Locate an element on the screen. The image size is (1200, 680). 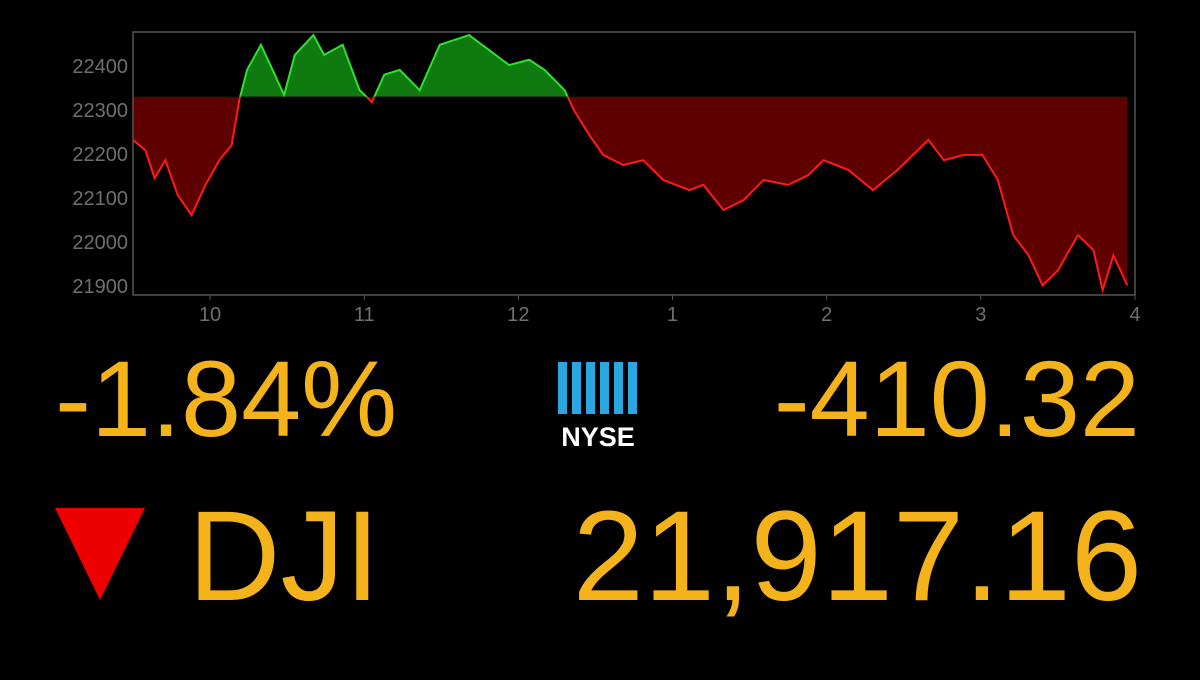
y-tick-label: 22000 is located at coordinates (100, 243).